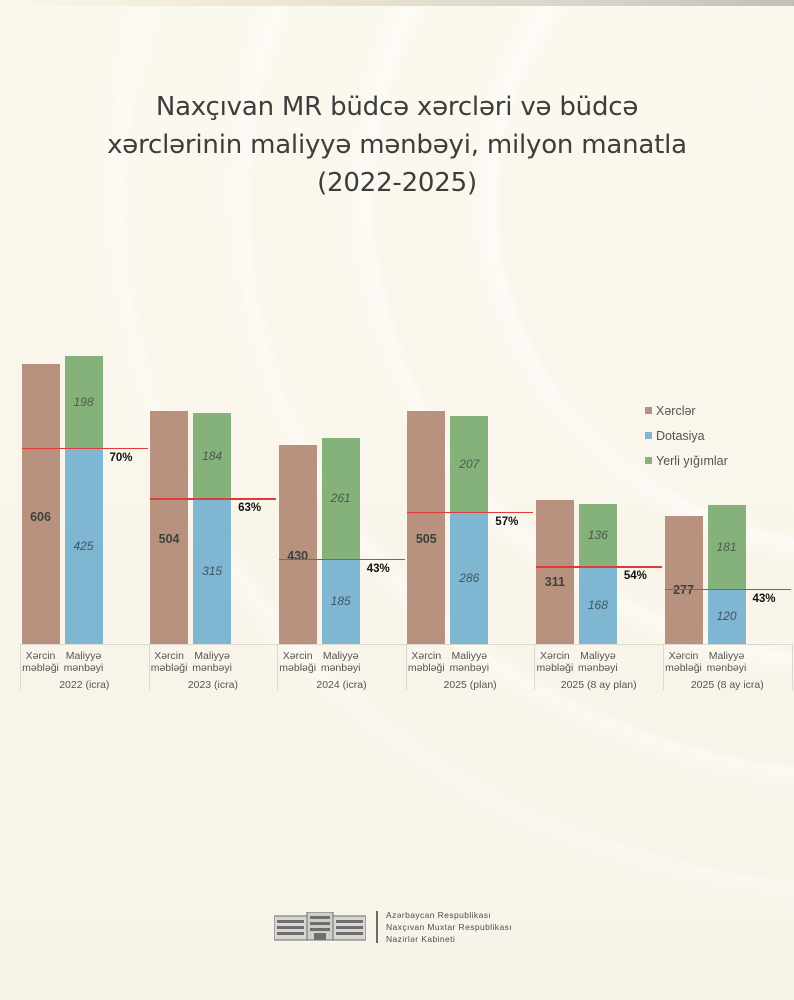 The image size is (794, 1000). I want to click on bar-dotasiya: 286, so click(469, 577).